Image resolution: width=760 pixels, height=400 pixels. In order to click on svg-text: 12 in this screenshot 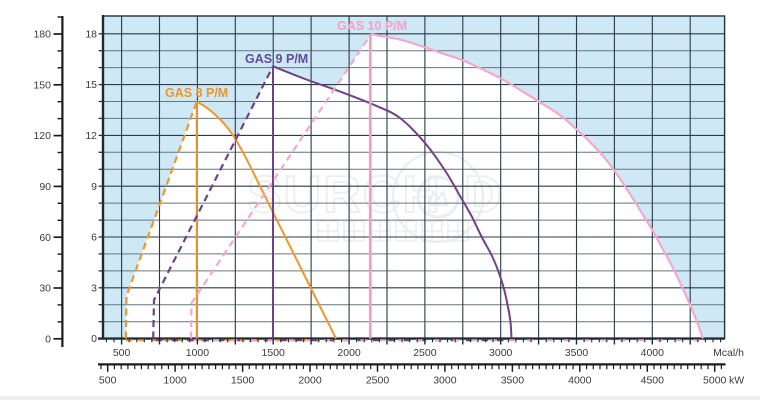, I will do `click(91, 136)`.